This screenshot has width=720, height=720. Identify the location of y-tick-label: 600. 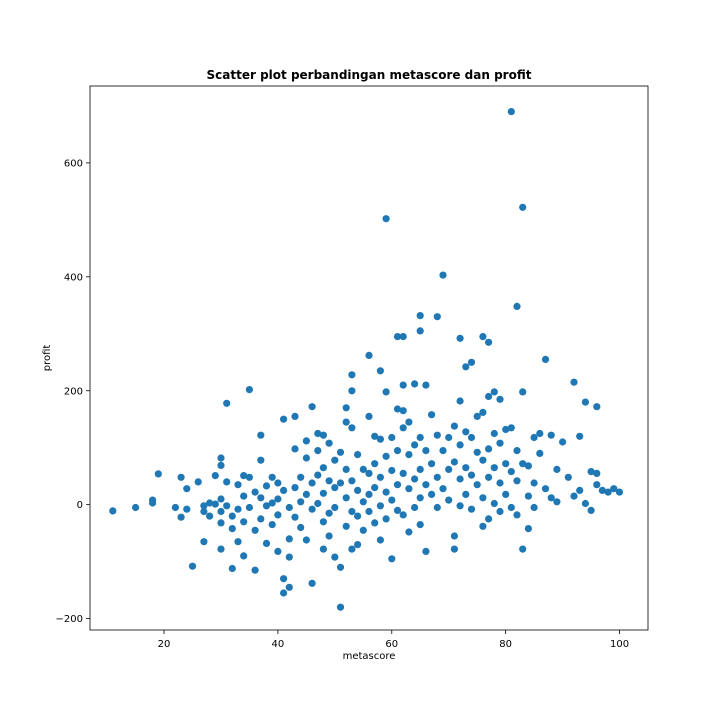
(73, 163).